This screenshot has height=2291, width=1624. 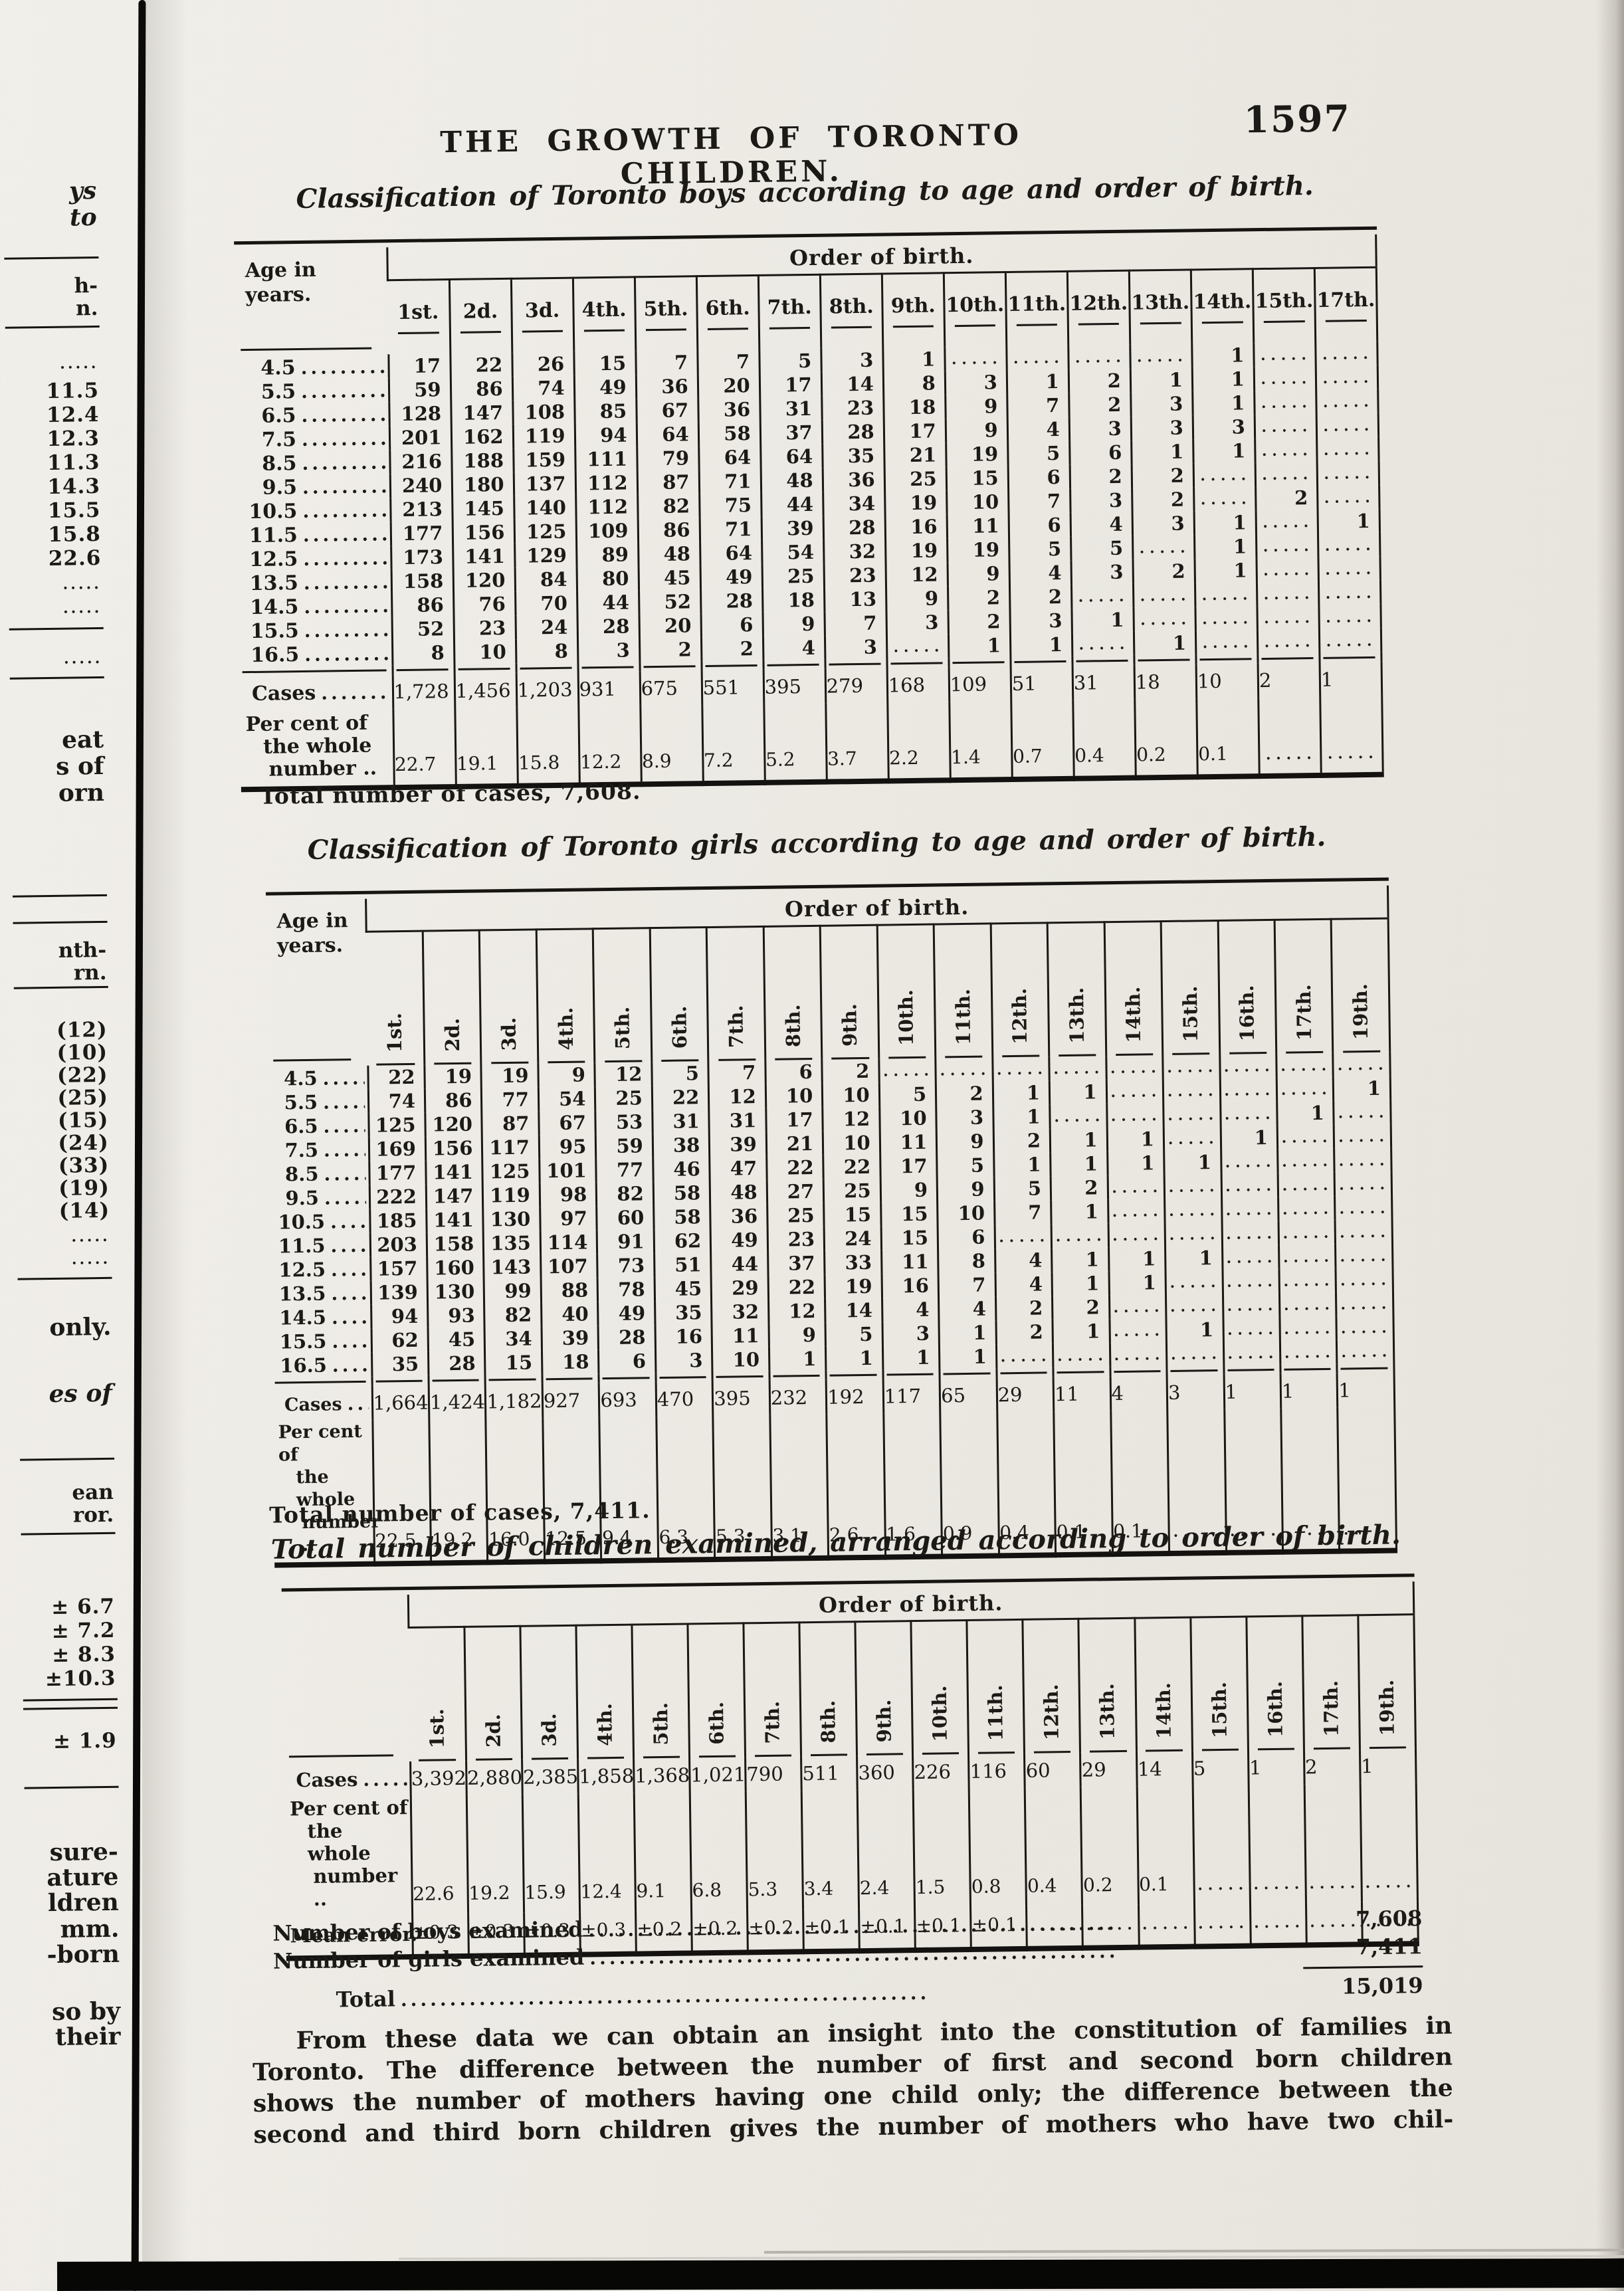 What do you see at coordinates (569, 1290) in the screenshot?
I see `data-cell: 88` at bounding box center [569, 1290].